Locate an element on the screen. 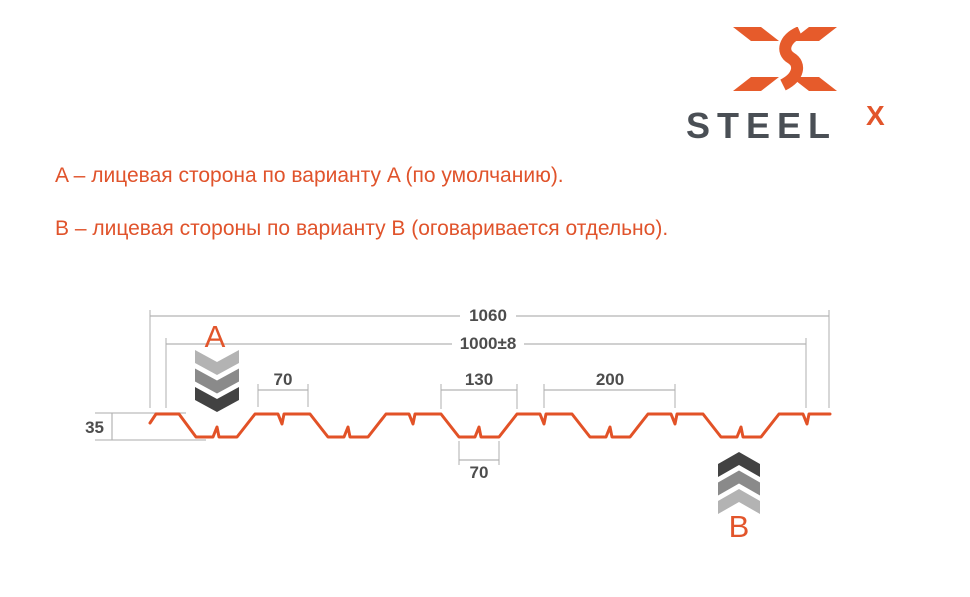 The width and height of the screenshot is (970, 597). dimension-label-1000: 1000±8 is located at coordinates (488, 343).